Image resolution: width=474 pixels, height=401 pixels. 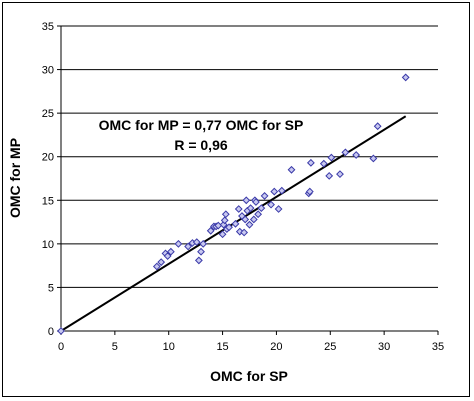 I want to click on regression-equation: OMC for MP = 0,77 OMC for SP, so click(x=201, y=125).